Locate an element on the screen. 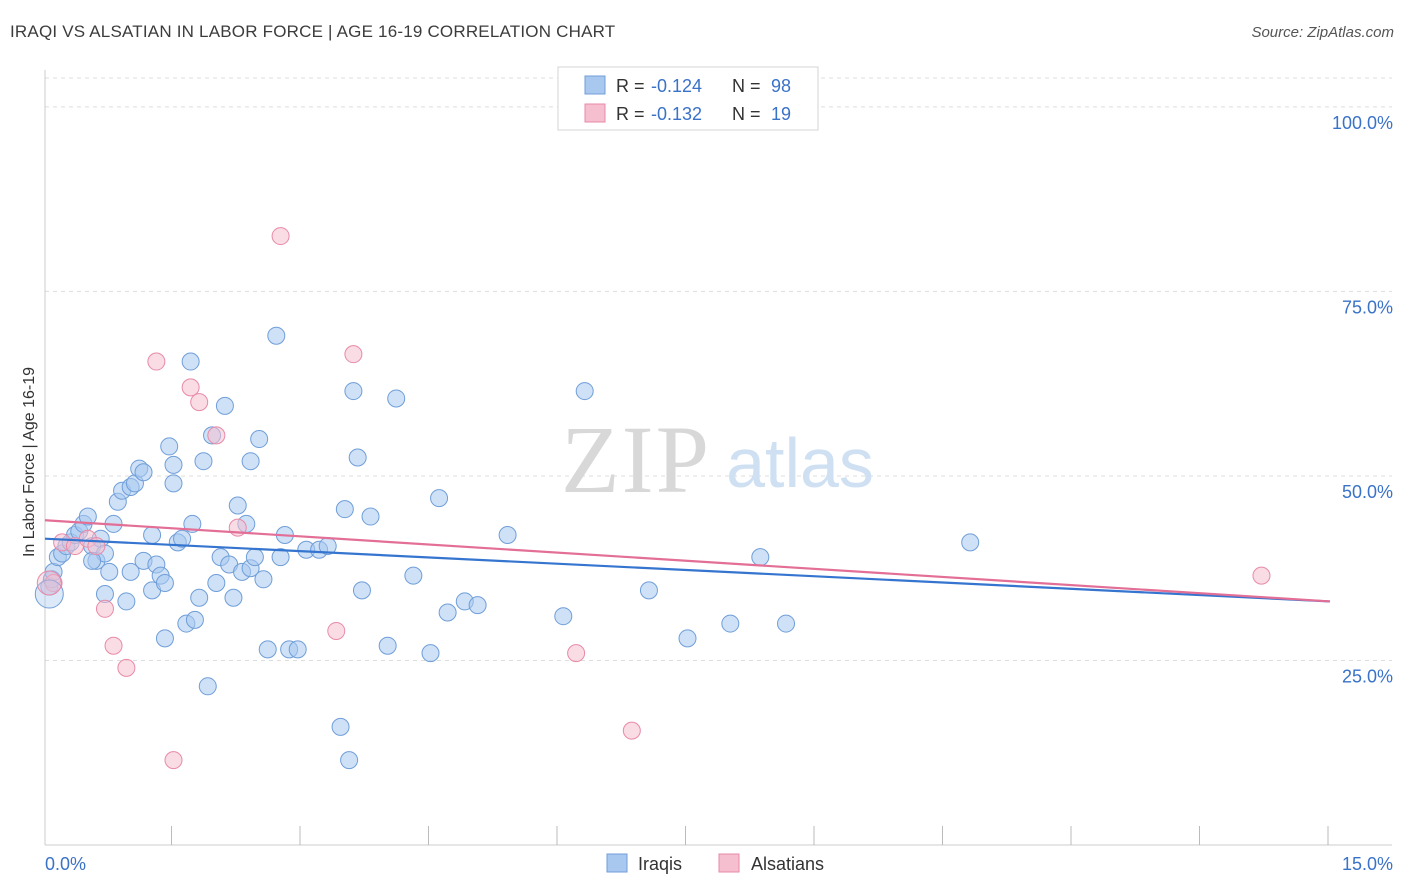 The height and width of the screenshot is (892, 1406). alsatian-point-cluster is located at coordinates (49, 583).